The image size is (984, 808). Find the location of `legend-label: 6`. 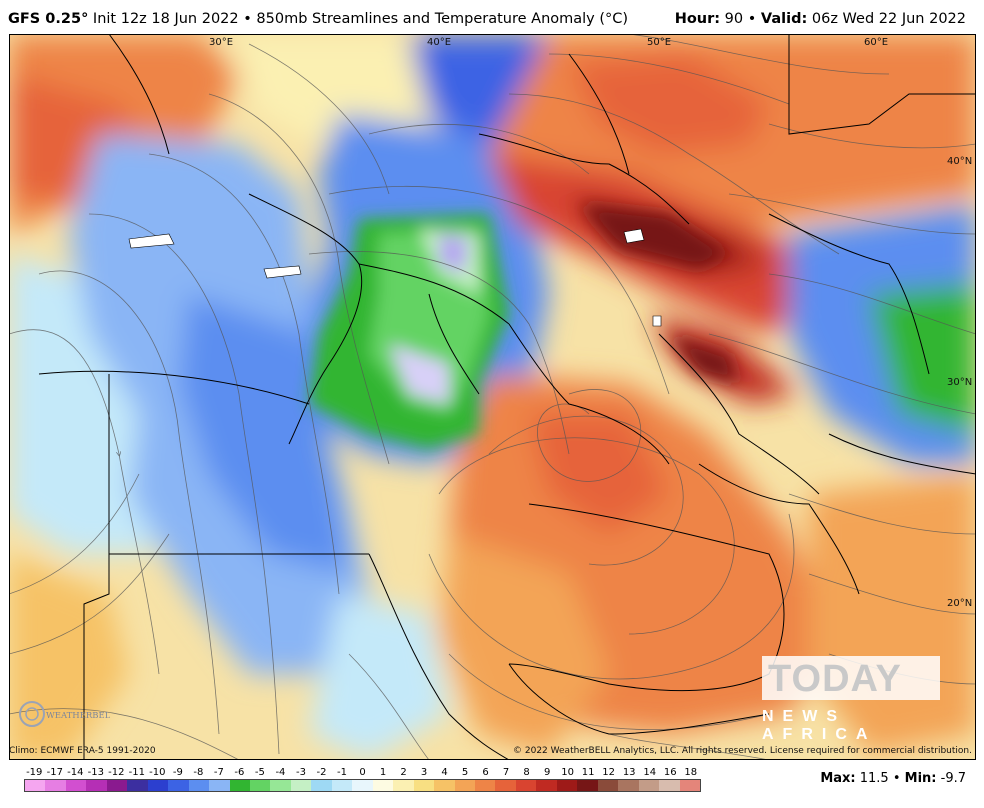

legend-label: 6 is located at coordinates (485, 772).